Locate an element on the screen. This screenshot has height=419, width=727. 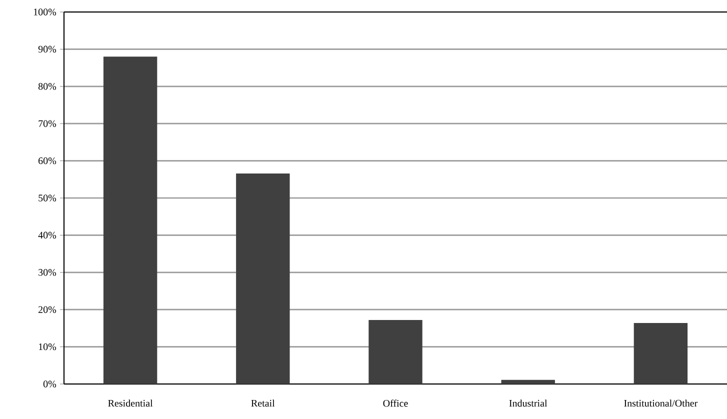
x-tick-label: Office is located at coordinates (395, 403).